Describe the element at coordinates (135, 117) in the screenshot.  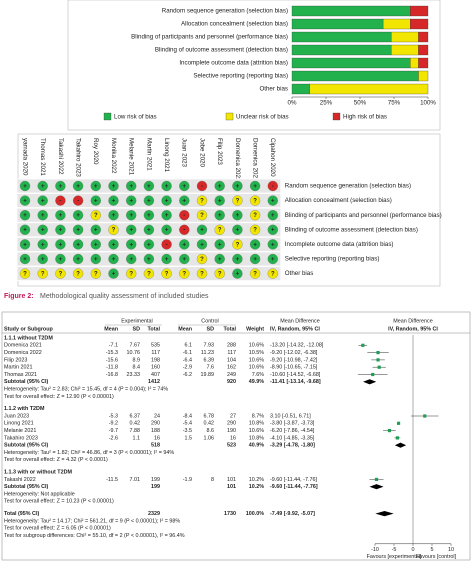
I see `legend-label: Low risk of bias` at that location.